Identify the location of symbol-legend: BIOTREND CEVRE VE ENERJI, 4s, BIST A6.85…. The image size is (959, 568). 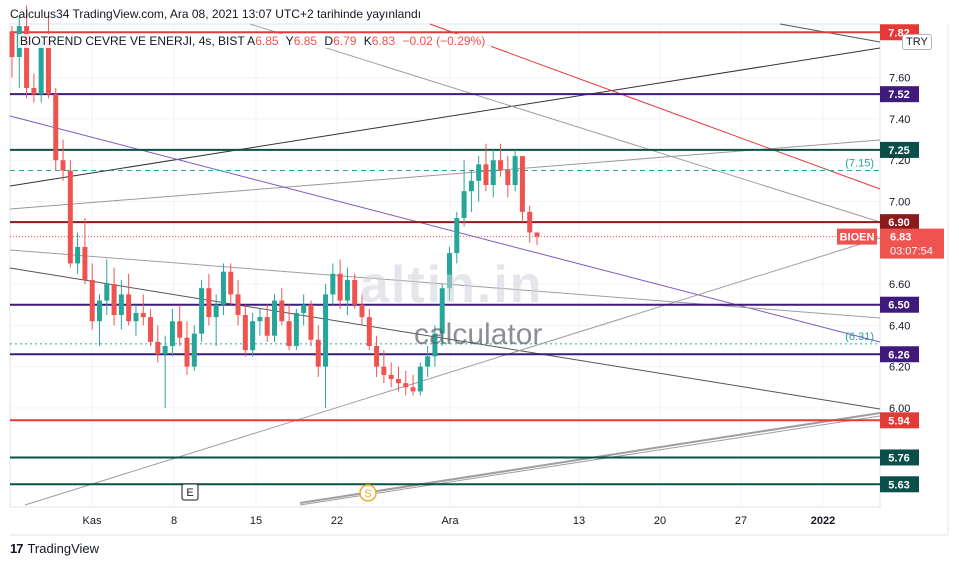
(255, 41).